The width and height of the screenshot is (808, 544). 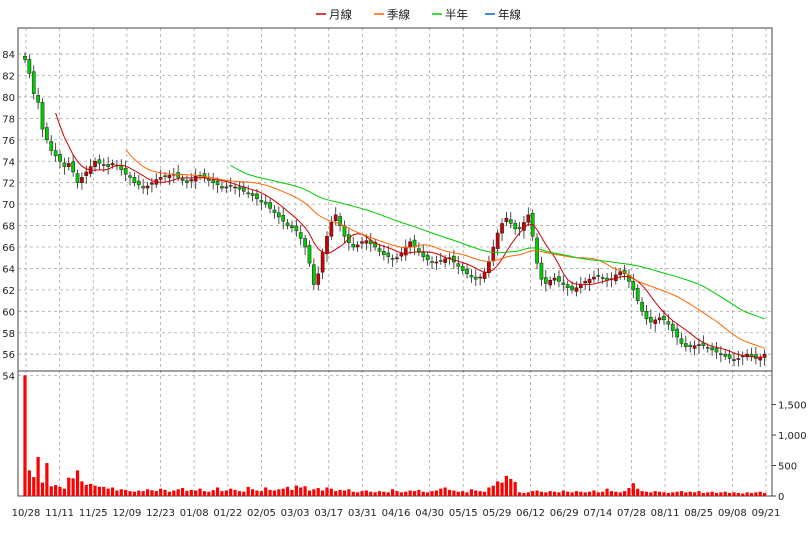 I want to click on volume-tick-label: 0, so click(x=781, y=497).